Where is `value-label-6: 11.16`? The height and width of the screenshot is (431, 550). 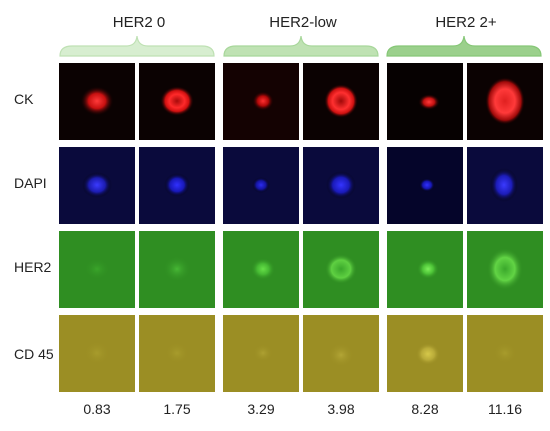 value-label-6: 11.16 is located at coordinates (505, 409).